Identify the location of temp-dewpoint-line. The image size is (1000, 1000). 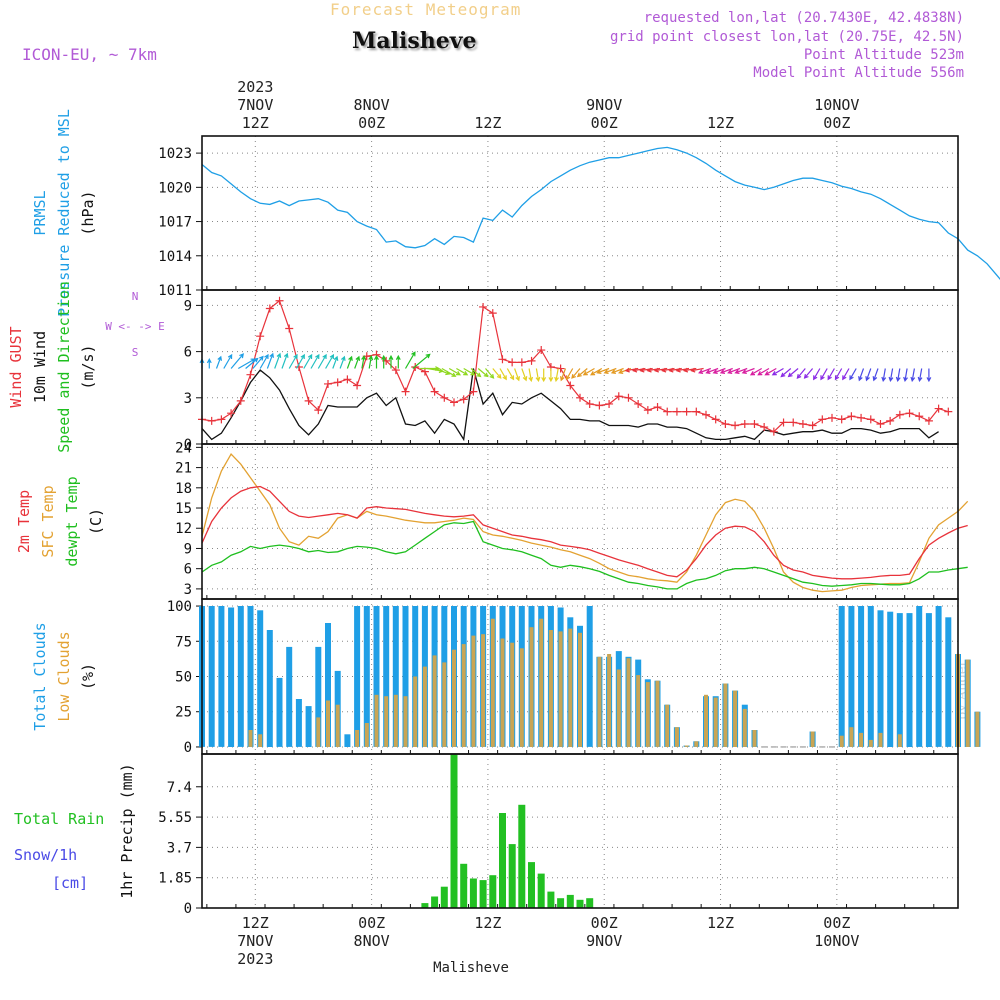
(584, 555).